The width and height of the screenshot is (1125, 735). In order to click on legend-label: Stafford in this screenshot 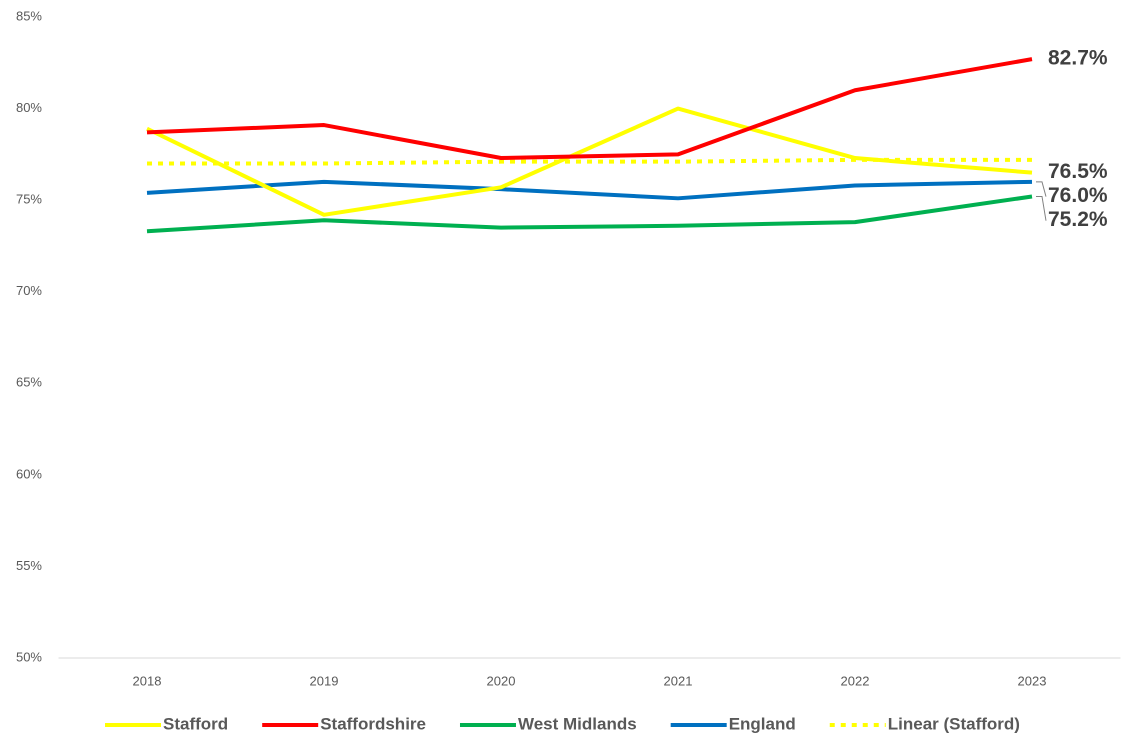, I will do `click(195, 723)`.